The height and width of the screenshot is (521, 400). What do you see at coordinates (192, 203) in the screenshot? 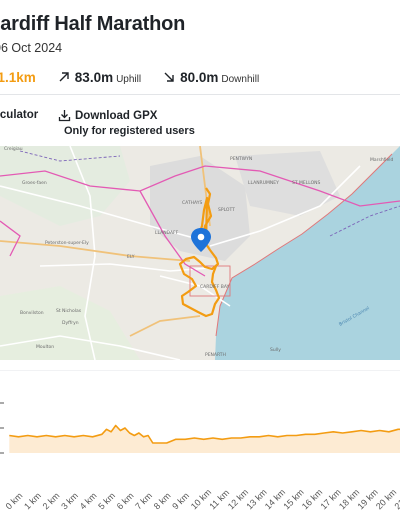
I see `map-label: CATHAYS` at bounding box center [192, 203].